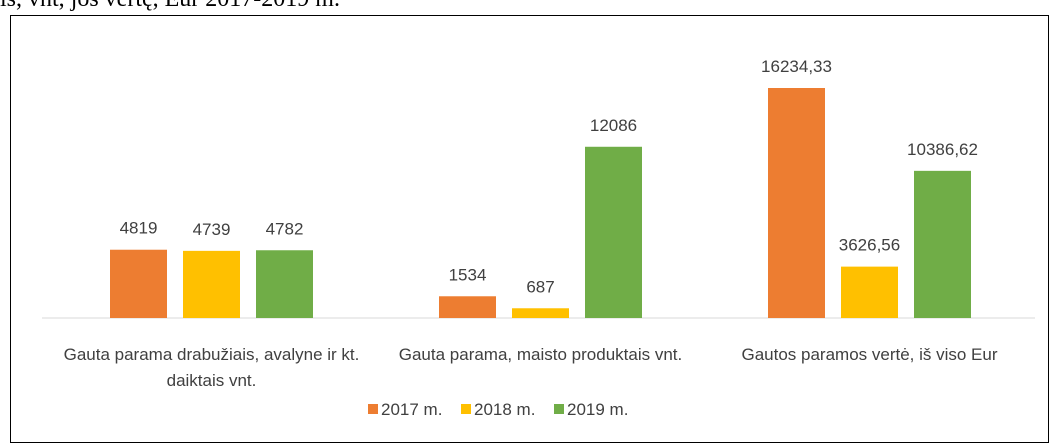 This screenshot has height=445, width=1051. Describe the element at coordinates (869, 354) in the screenshot. I see `x-tick-label: Gautos paramos vertė, iš viso Eur` at that location.